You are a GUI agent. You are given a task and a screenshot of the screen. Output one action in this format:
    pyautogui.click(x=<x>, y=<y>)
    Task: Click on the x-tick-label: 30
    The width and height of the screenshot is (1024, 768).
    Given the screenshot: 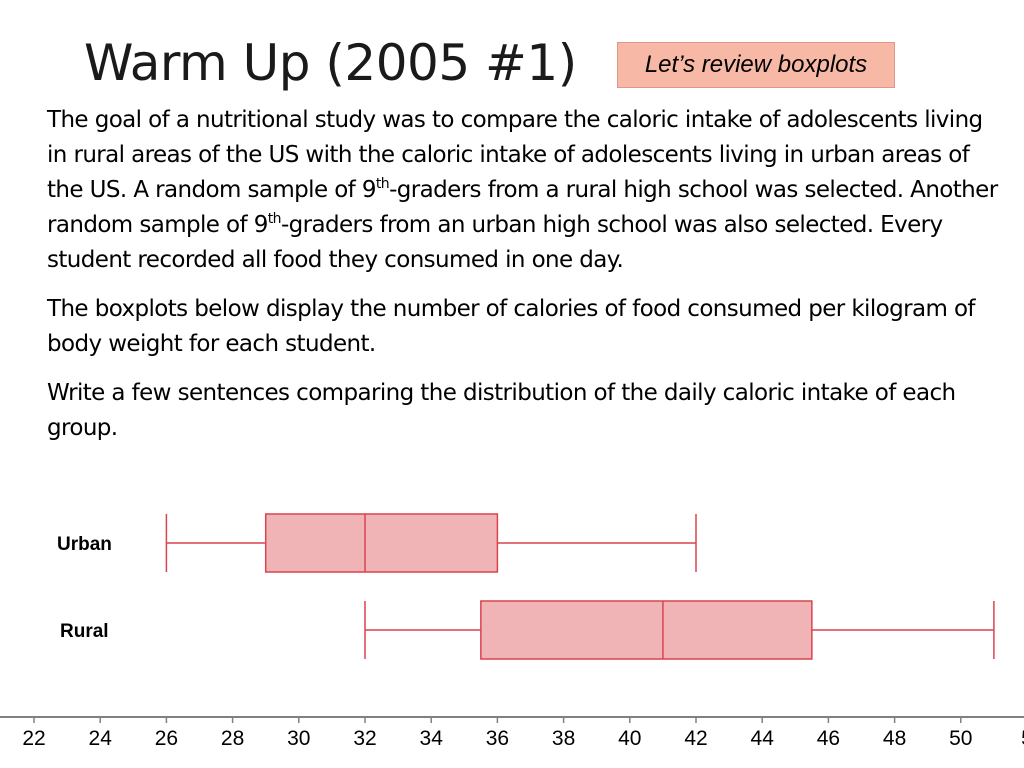 What is the action you would take?
    pyautogui.click(x=298, y=738)
    